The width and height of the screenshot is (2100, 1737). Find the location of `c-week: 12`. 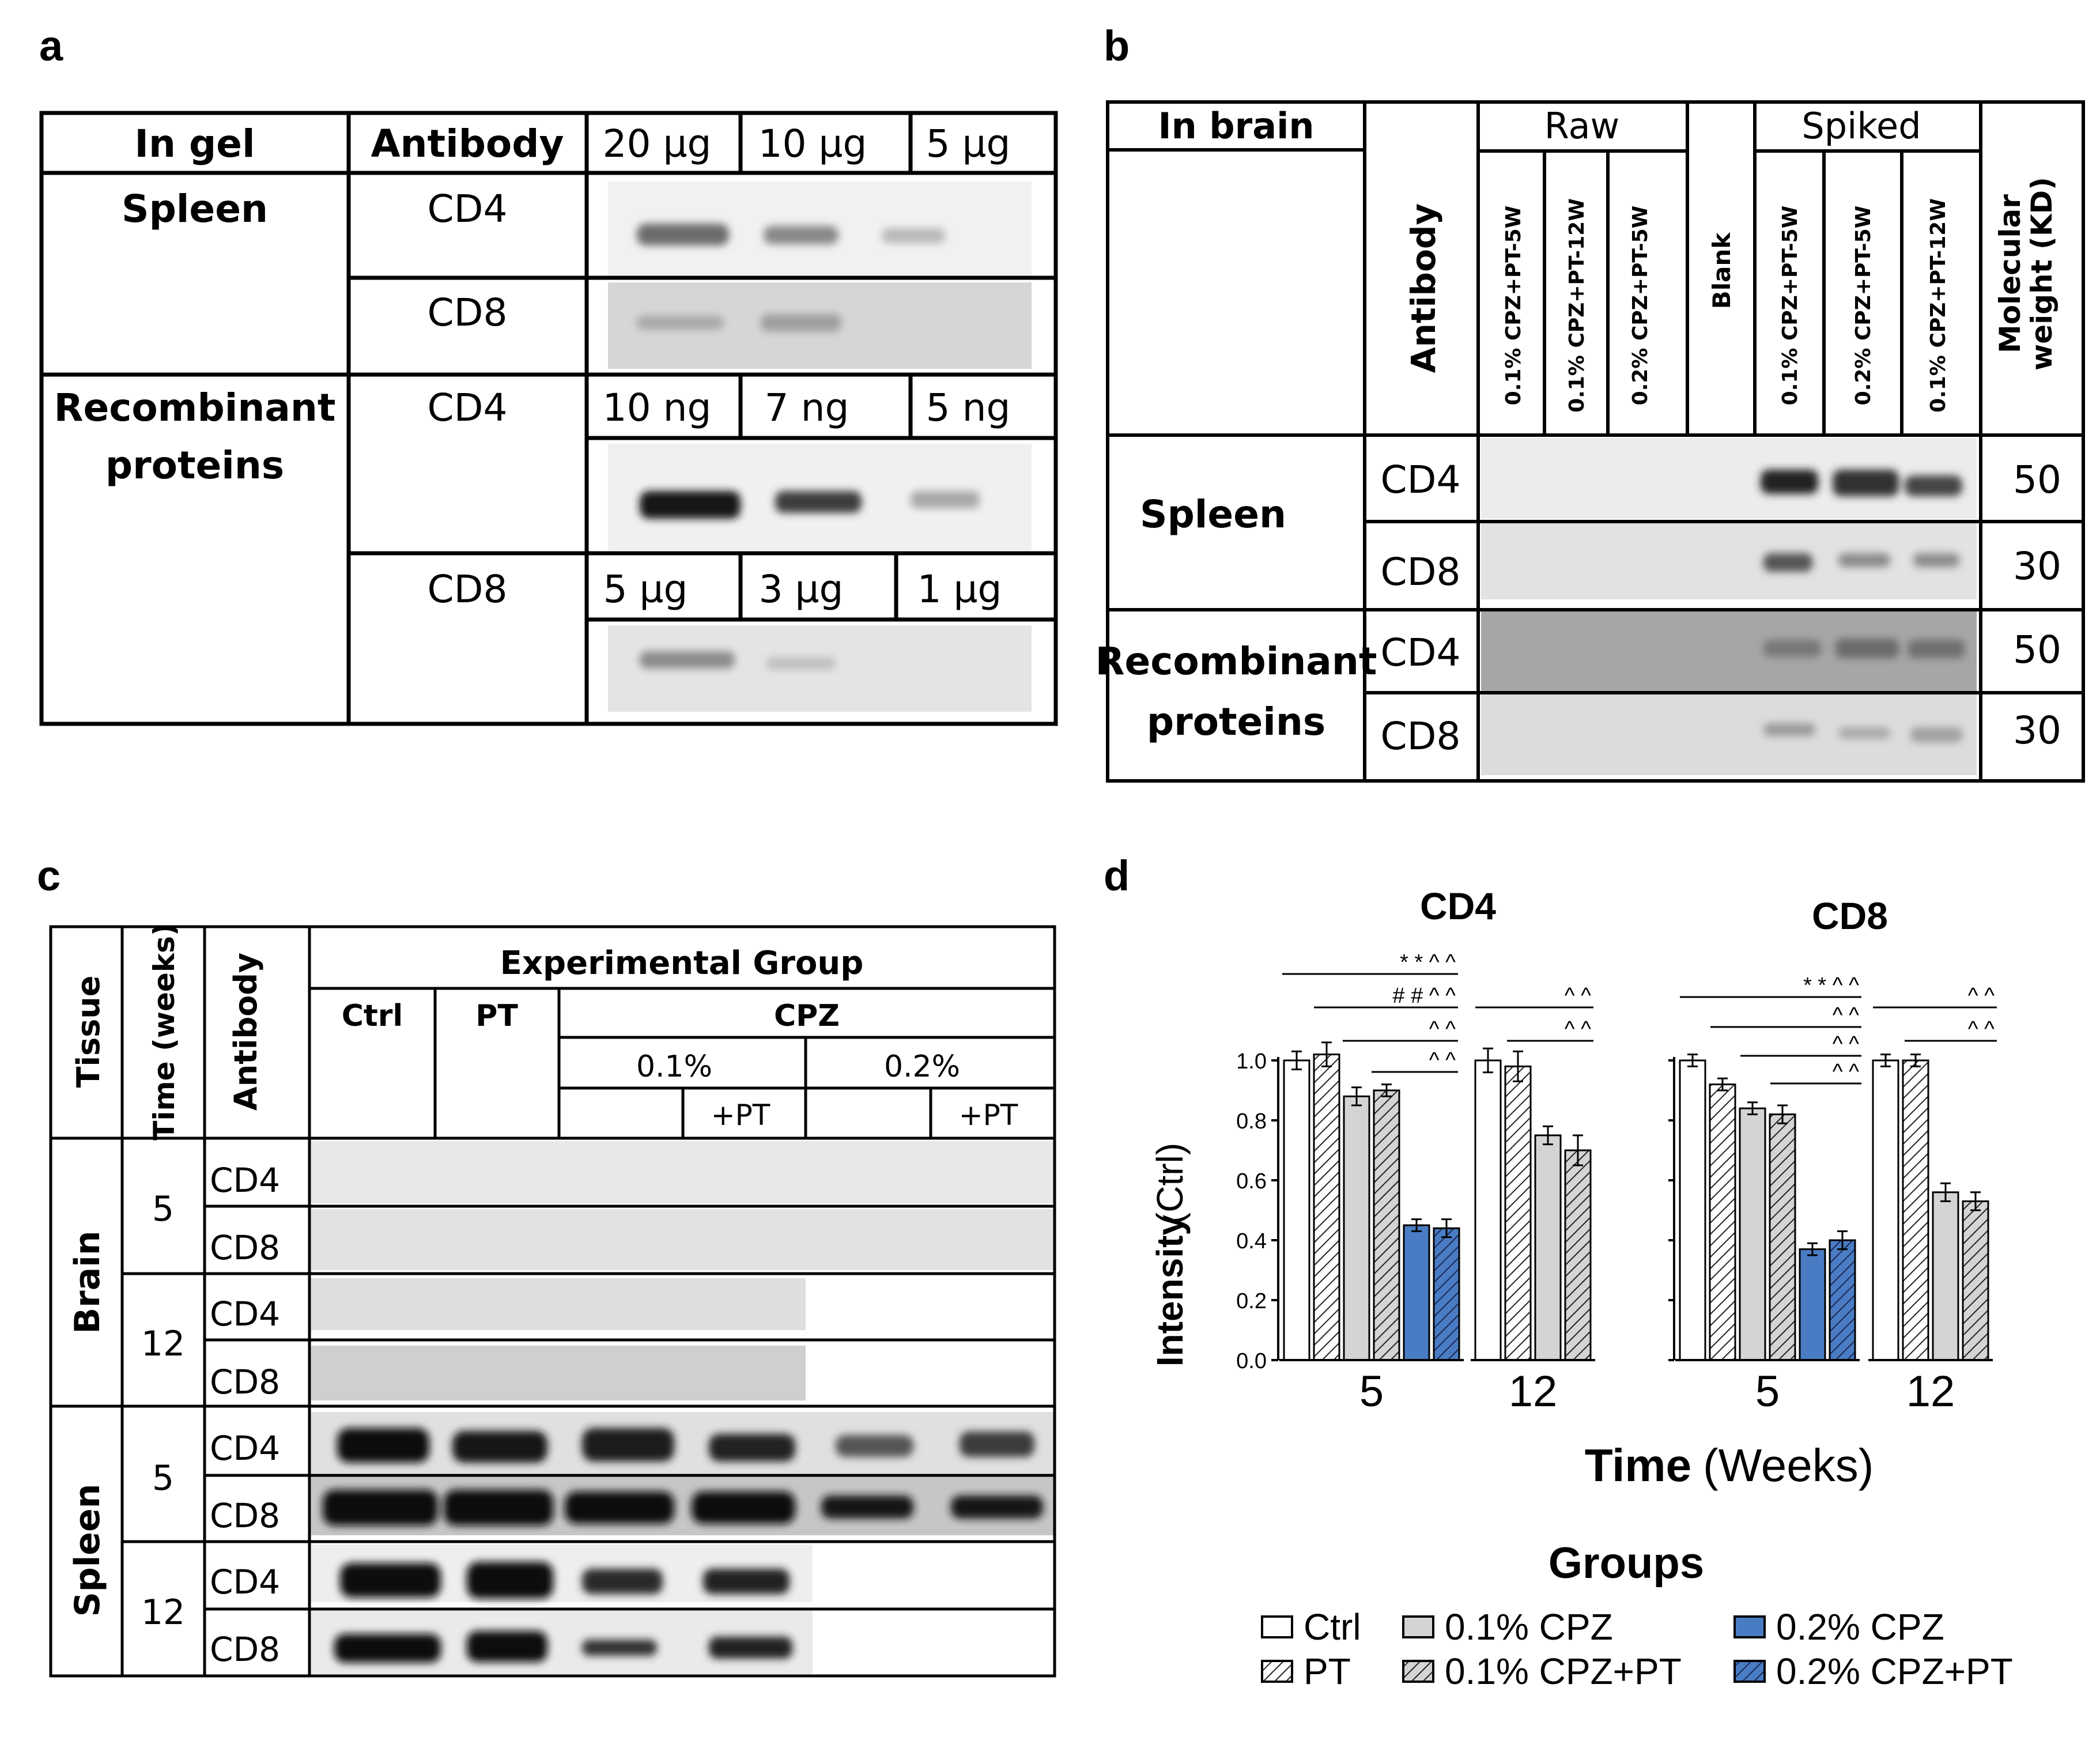

c-week: 12 is located at coordinates (163, 1344).